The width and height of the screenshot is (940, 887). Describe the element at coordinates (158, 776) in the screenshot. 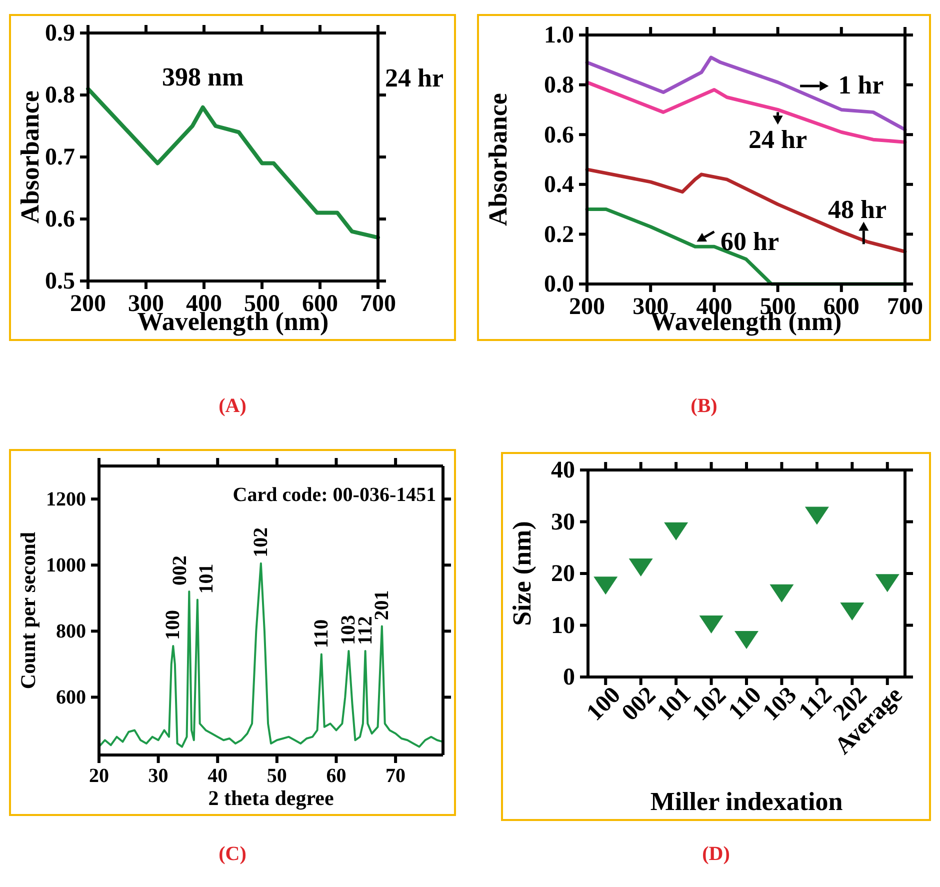

I see `x-tick-label: 30` at that location.